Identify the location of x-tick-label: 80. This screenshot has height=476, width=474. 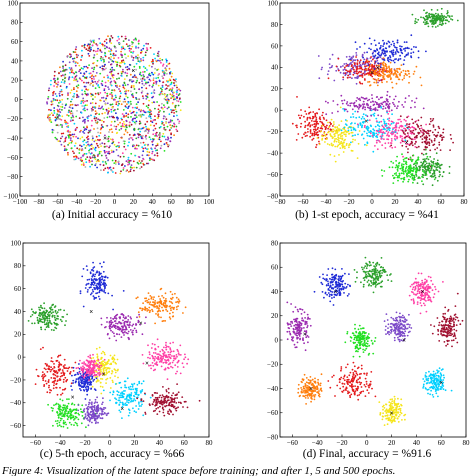
(465, 202).